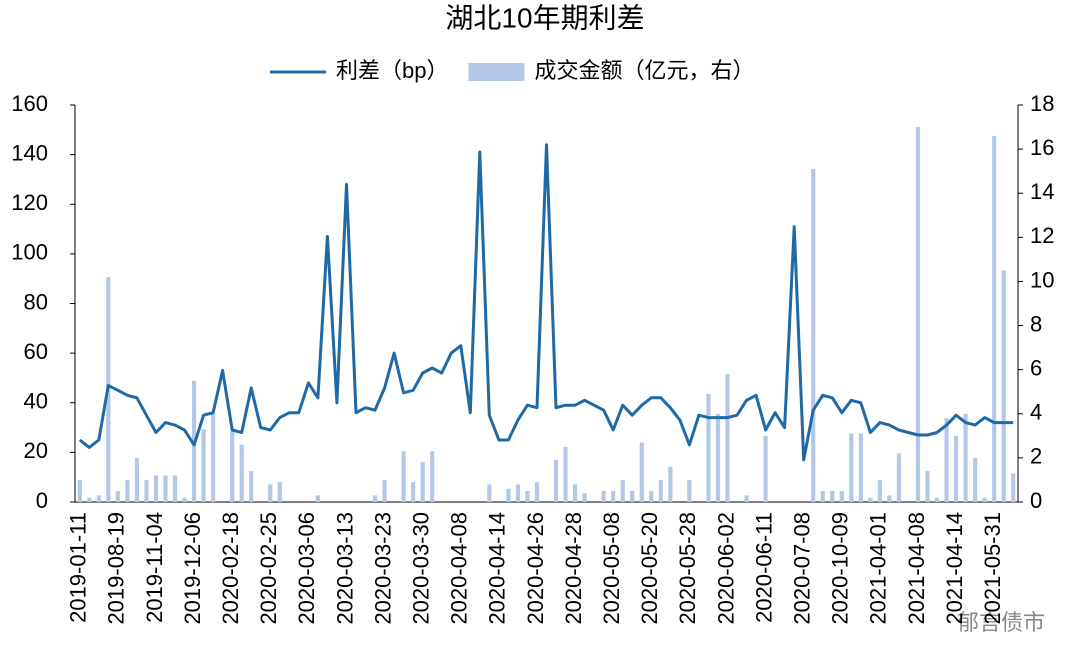 This screenshot has height=671, width=1080. I want to click on x-tick-label: 2020-06-11, so click(763, 567).